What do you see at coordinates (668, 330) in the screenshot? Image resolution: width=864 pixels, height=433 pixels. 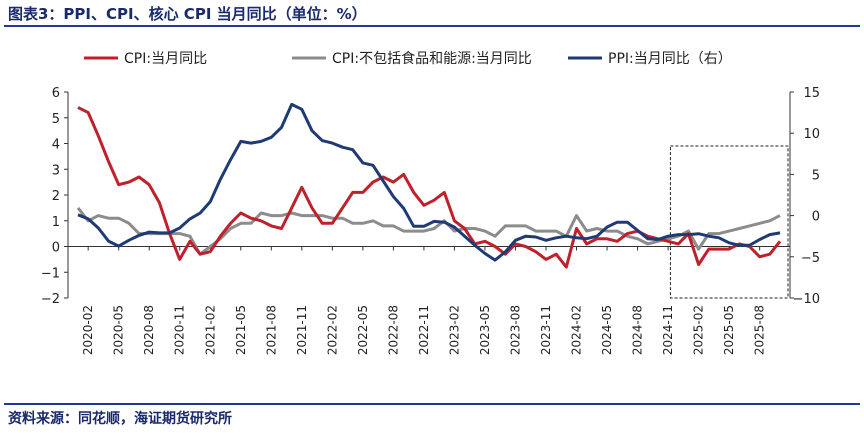 I see `x-tick-label: 2024-11` at bounding box center [668, 330].